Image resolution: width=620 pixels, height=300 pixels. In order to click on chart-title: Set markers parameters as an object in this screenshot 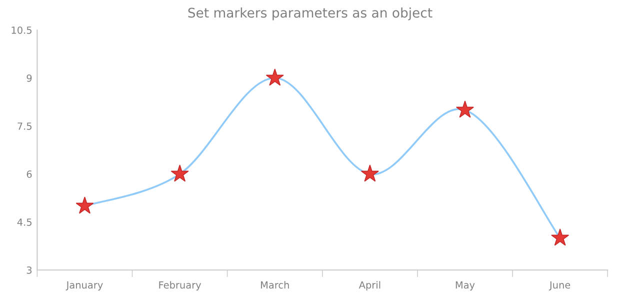, I will do `click(310, 14)`.